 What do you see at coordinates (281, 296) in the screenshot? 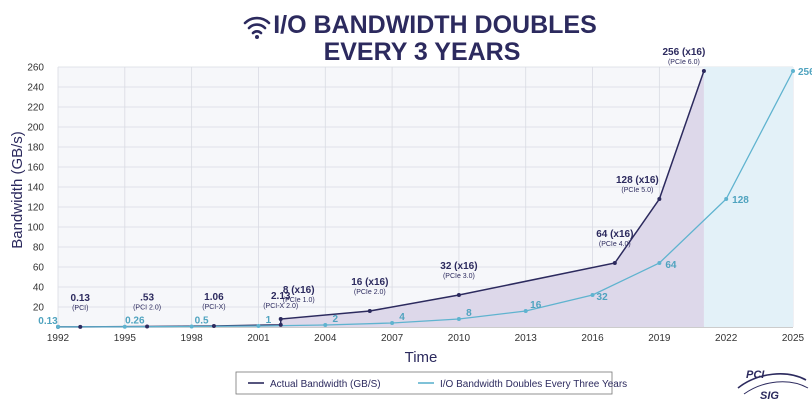
I see `actual-label-4: 2.13` at bounding box center [281, 296].